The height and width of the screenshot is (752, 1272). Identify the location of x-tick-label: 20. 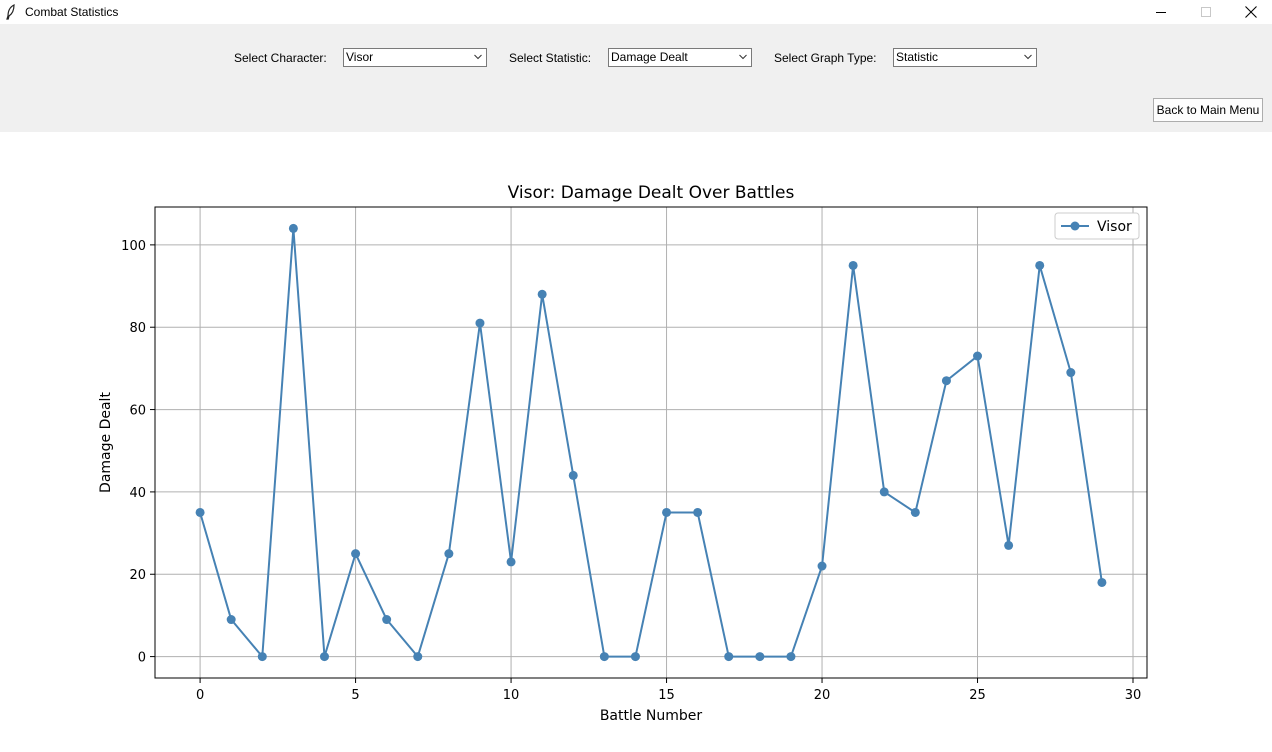
(822, 695).